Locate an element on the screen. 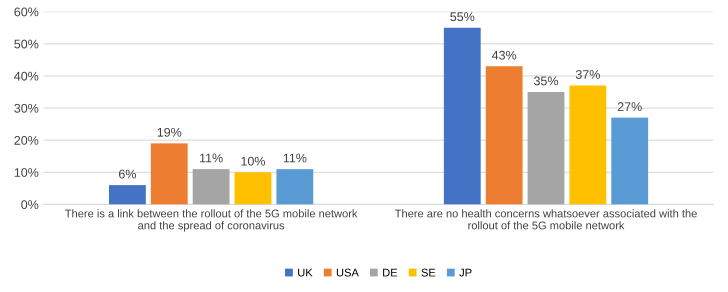 Image resolution: width=728 pixels, height=292 pixels. y-tick-label: 20% is located at coordinates (26, 140).